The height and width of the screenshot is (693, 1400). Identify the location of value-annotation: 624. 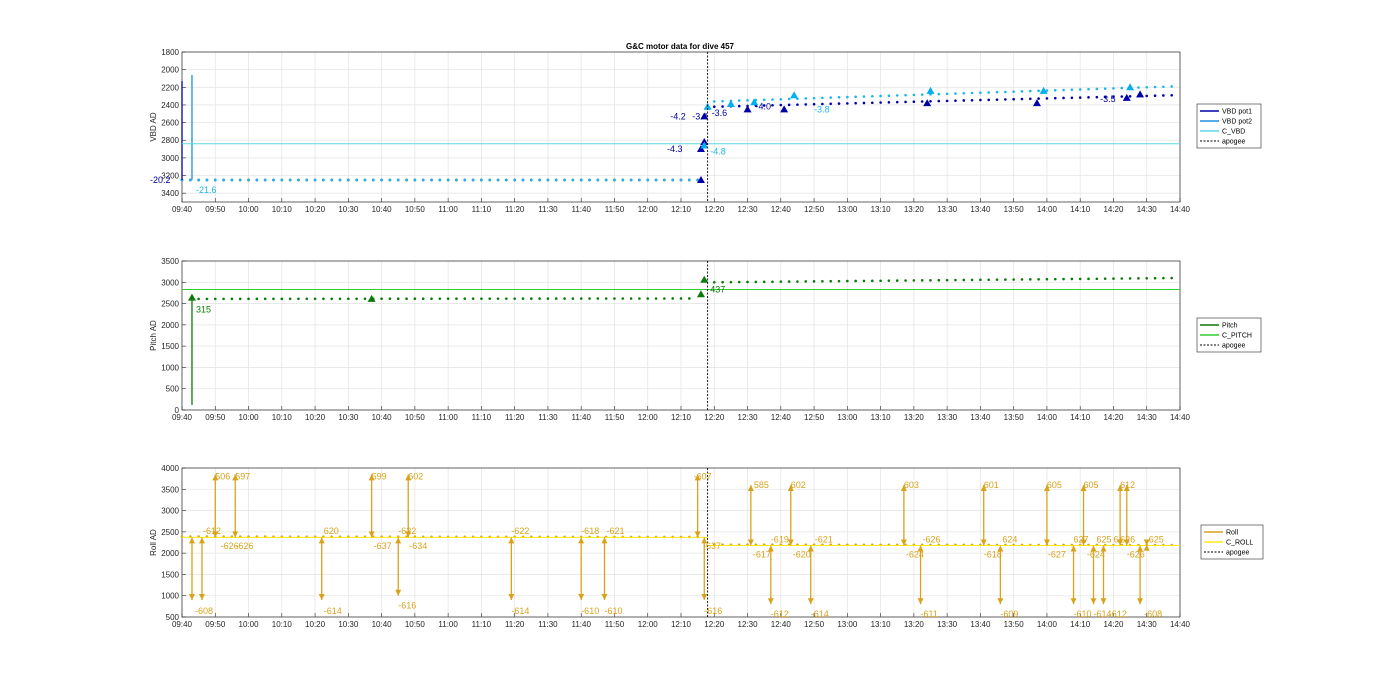
(1009, 539).